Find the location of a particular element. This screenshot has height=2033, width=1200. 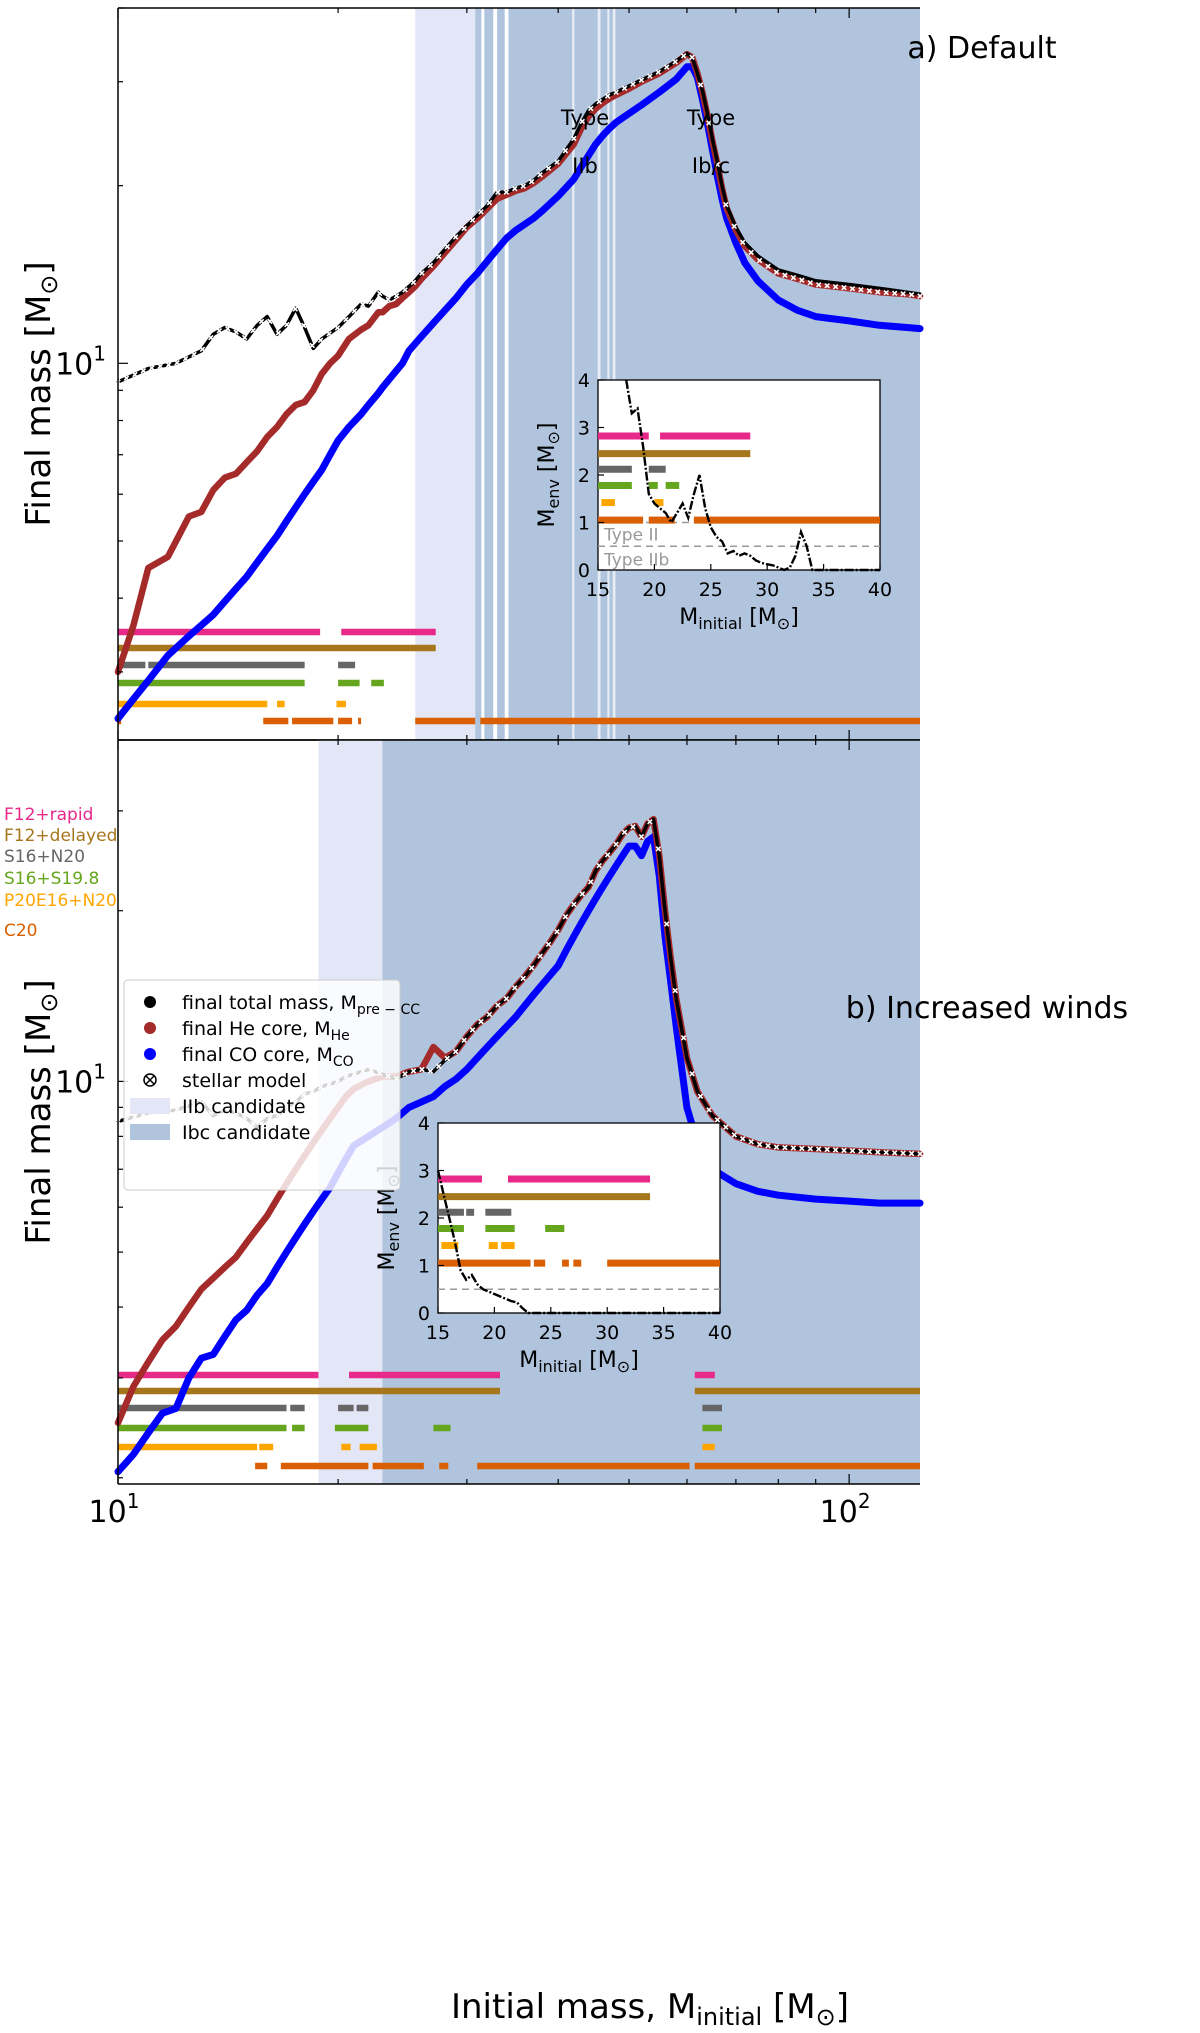

legend-frame is located at coordinates (262, 1085).